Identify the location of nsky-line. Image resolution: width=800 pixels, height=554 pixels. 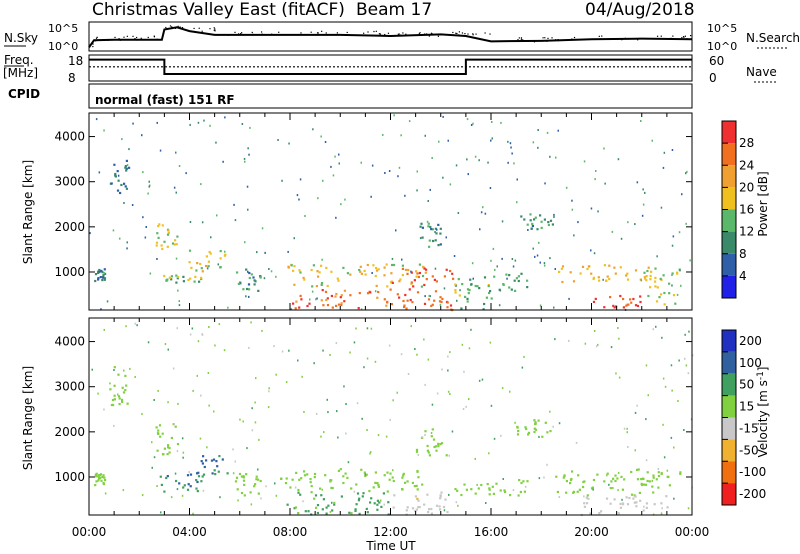
(390, 36).